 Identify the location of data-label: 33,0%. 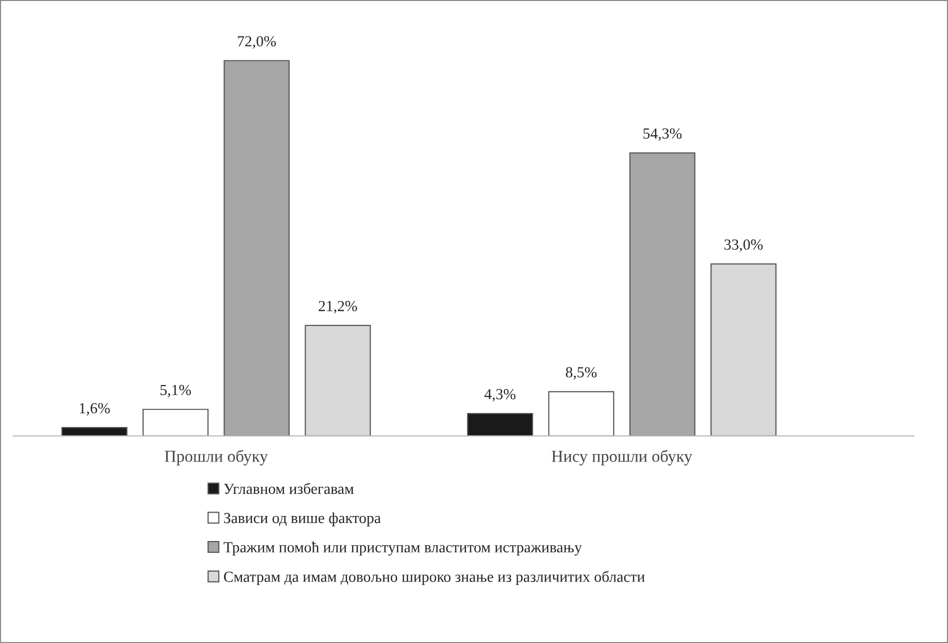
(743, 245).